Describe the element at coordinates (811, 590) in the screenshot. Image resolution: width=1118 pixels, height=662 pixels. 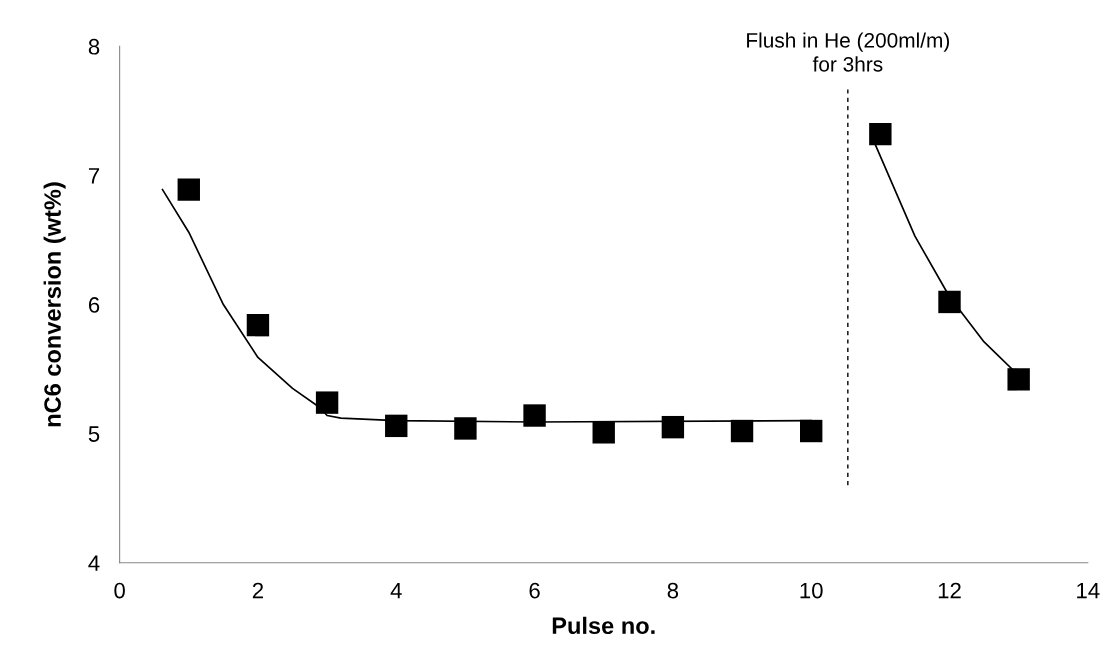
I see `x-tick-label: 10` at that location.